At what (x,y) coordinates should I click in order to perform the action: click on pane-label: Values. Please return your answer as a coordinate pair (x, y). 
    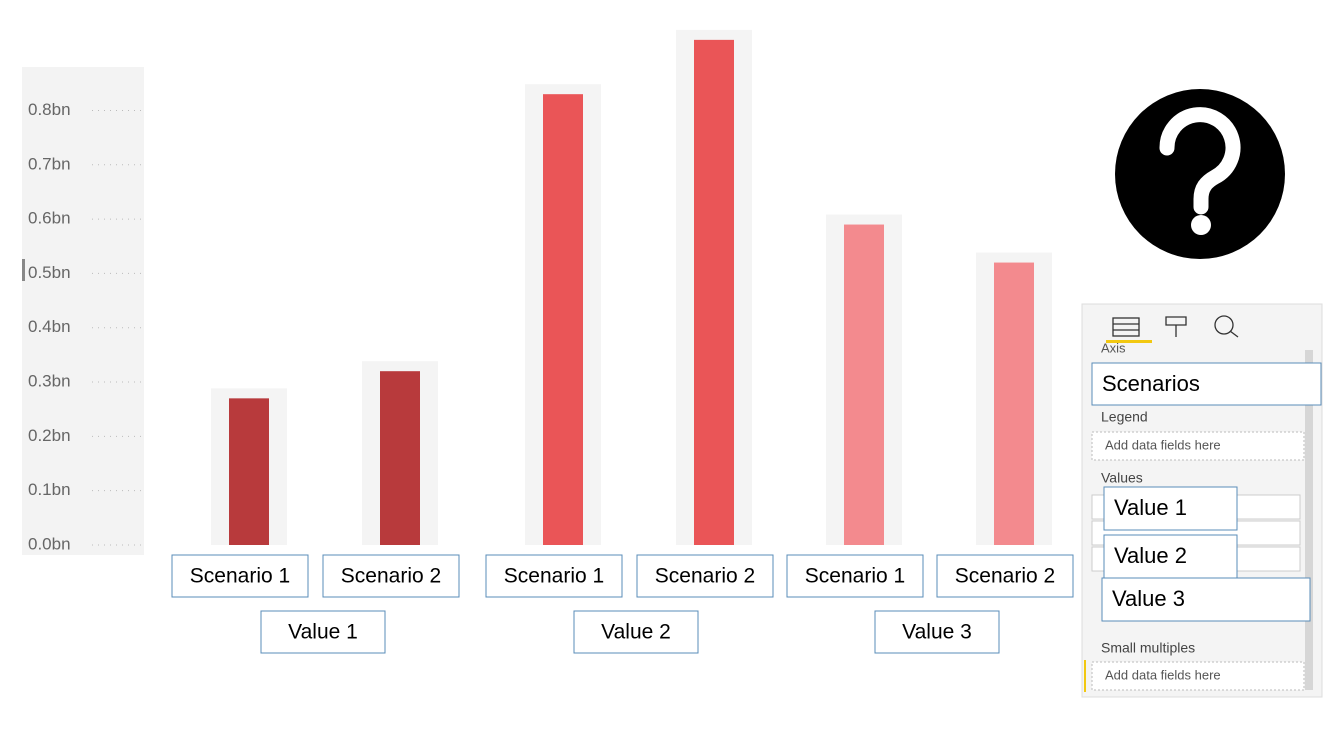
    Looking at the image, I should click on (1122, 478).